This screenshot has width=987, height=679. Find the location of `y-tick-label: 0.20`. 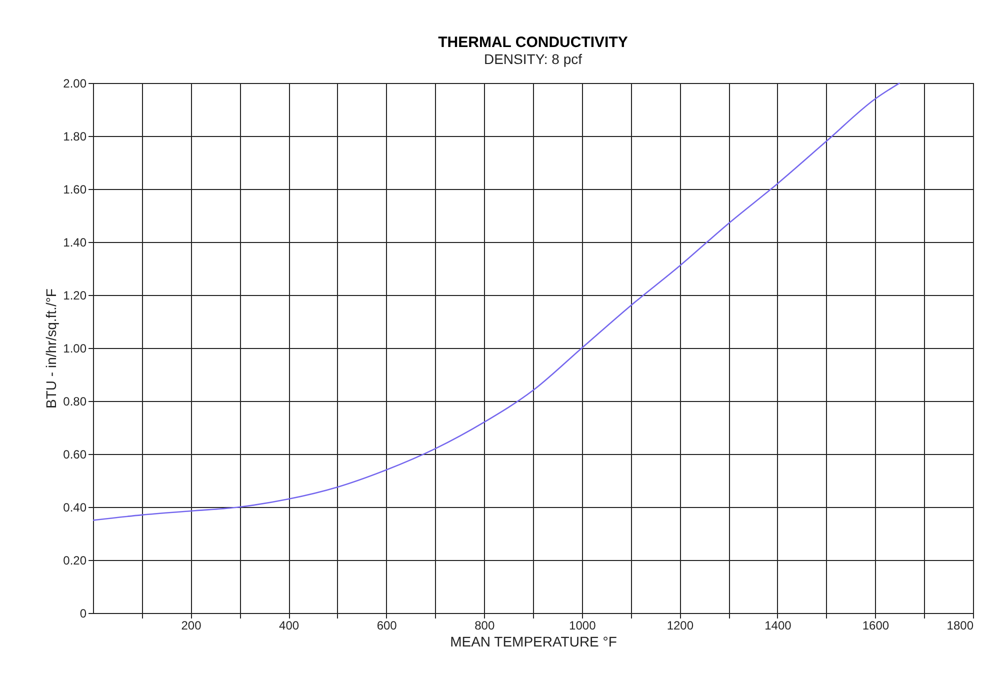

y-tick-label: 0.20 is located at coordinates (75, 561).